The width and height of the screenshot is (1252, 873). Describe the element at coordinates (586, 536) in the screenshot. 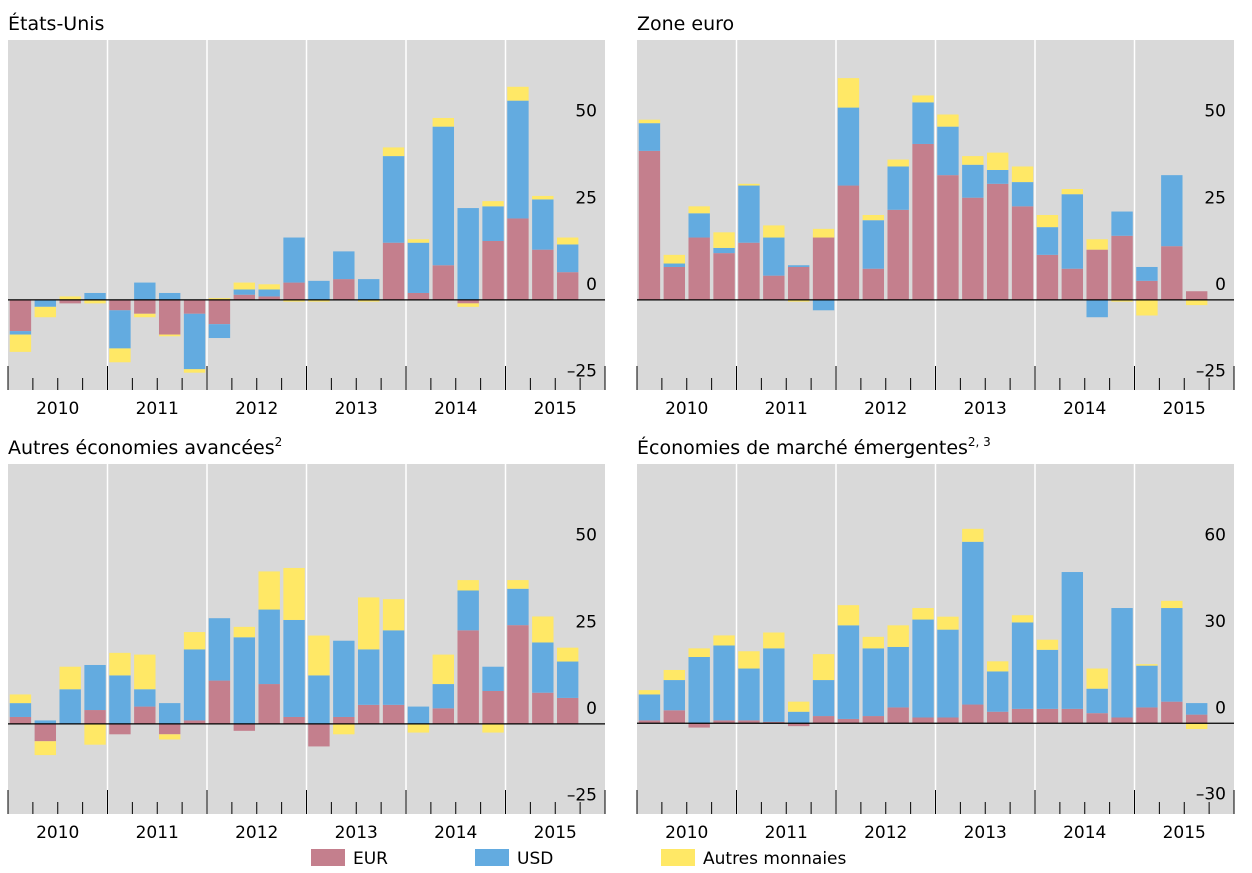

I see `y-tick-label: 50` at that location.